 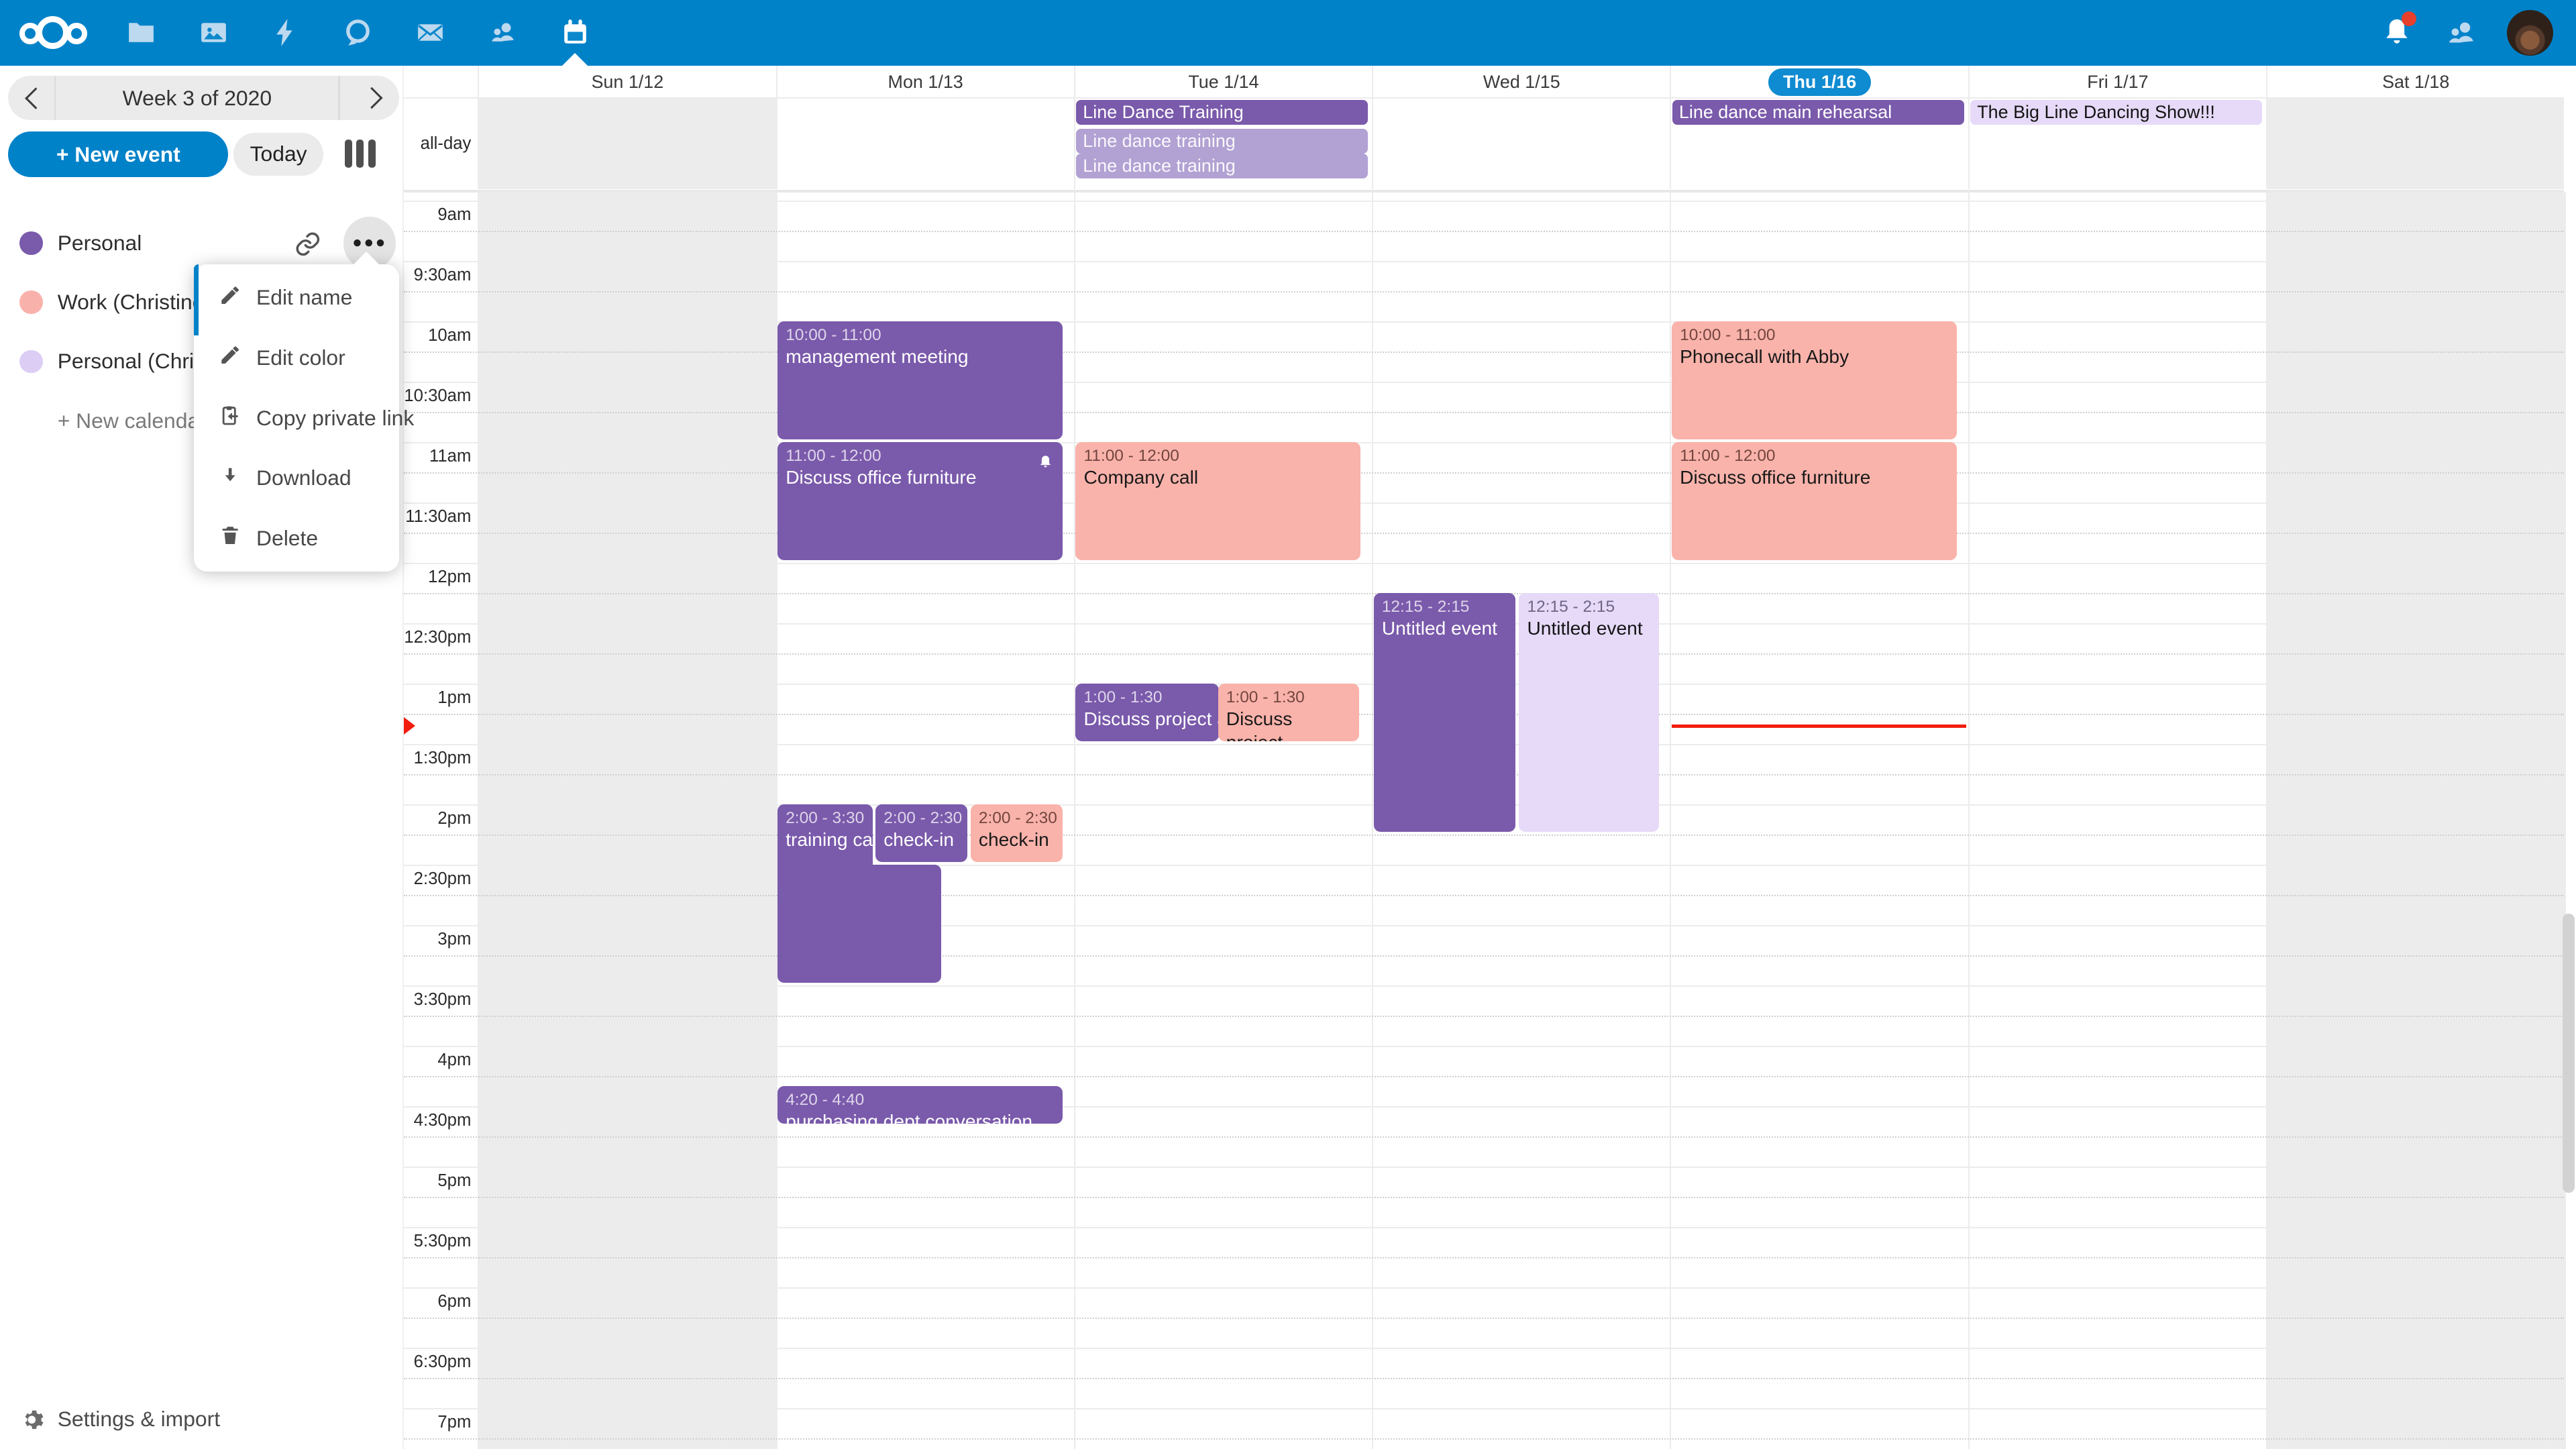 What do you see at coordinates (286, 32) in the screenshot?
I see `lightning-icon` at bounding box center [286, 32].